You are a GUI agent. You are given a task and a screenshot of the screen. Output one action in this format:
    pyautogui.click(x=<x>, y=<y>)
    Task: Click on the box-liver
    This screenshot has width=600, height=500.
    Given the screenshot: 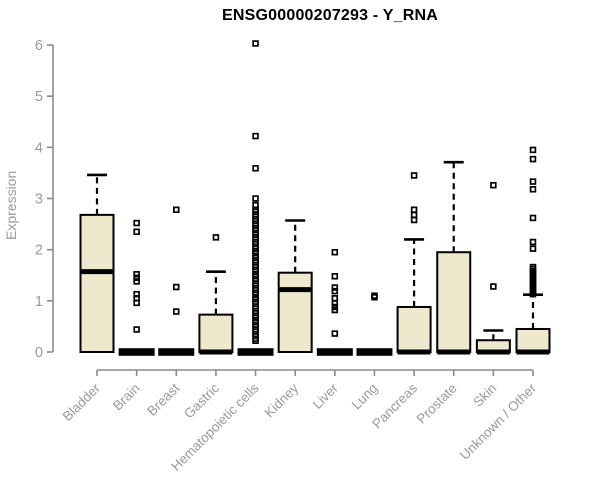 What is the action you would take?
    pyautogui.click(x=334, y=302)
    